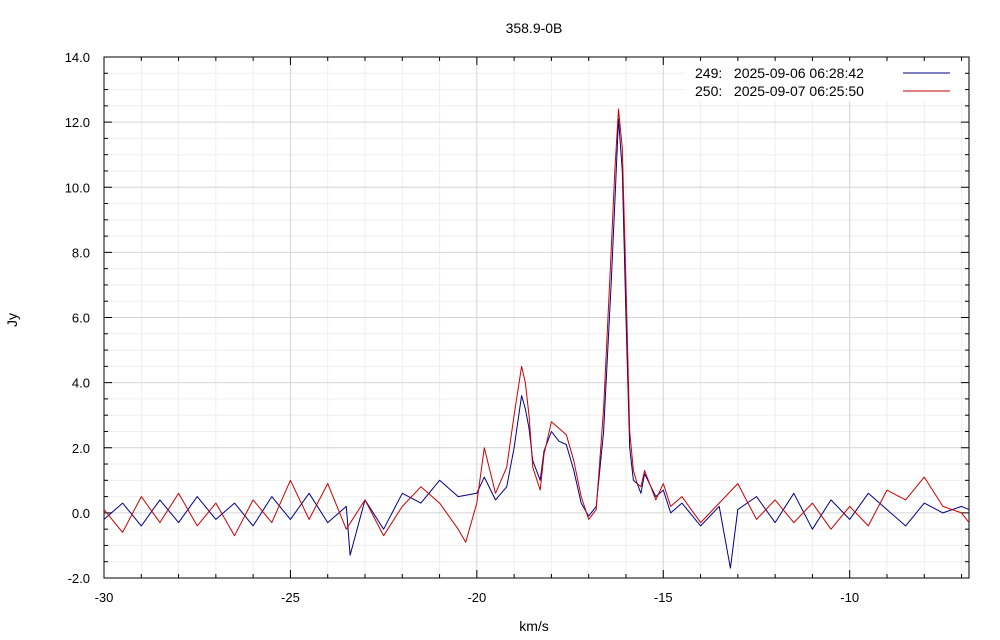  Describe the element at coordinates (104, 597) in the screenshot. I see `x-tick-label: -30` at that location.